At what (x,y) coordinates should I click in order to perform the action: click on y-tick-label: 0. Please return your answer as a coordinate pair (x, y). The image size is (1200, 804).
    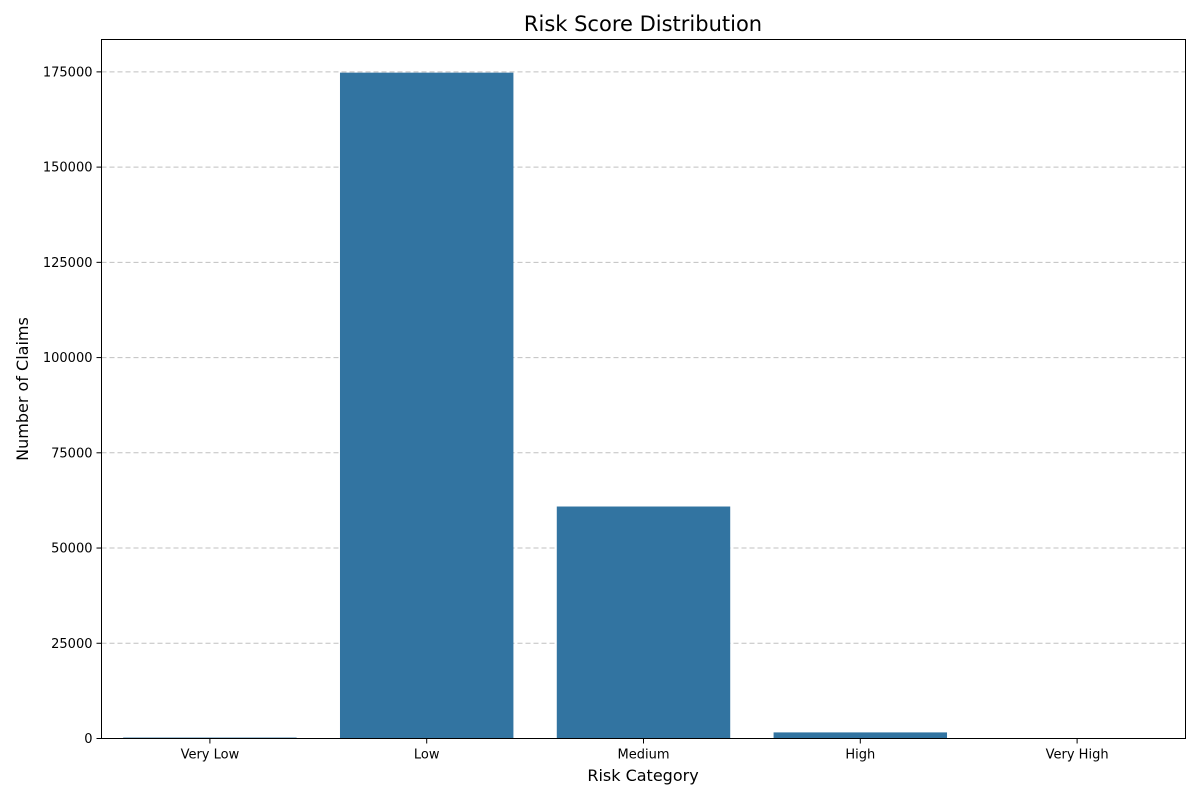
    Looking at the image, I should click on (88, 739).